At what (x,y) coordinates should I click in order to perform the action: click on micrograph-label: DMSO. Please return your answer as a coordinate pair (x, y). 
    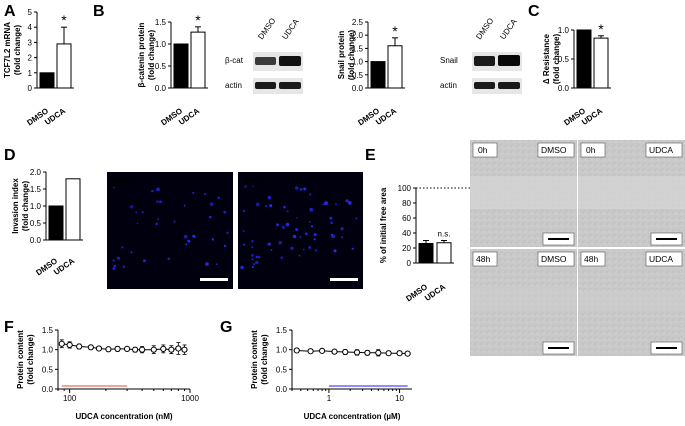
    Looking at the image, I should click on (123, 180).